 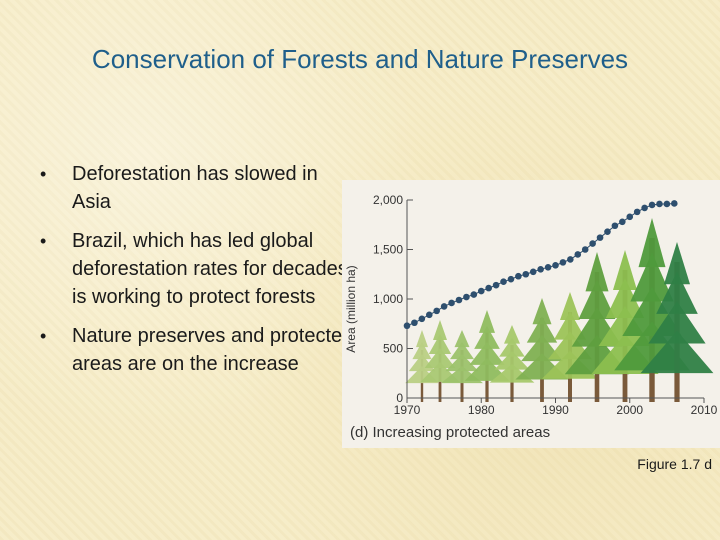 What do you see at coordinates (393, 349) in the screenshot?
I see `y-tick-label: 500` at bounding box center [393, 349].